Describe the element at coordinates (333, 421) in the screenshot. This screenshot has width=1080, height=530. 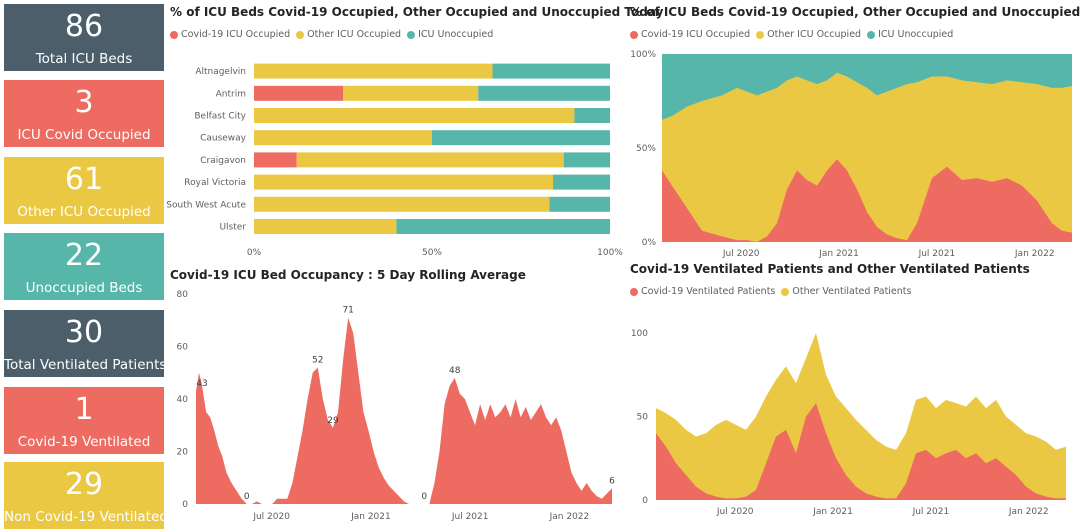
I see `data-label: 29` at that location.